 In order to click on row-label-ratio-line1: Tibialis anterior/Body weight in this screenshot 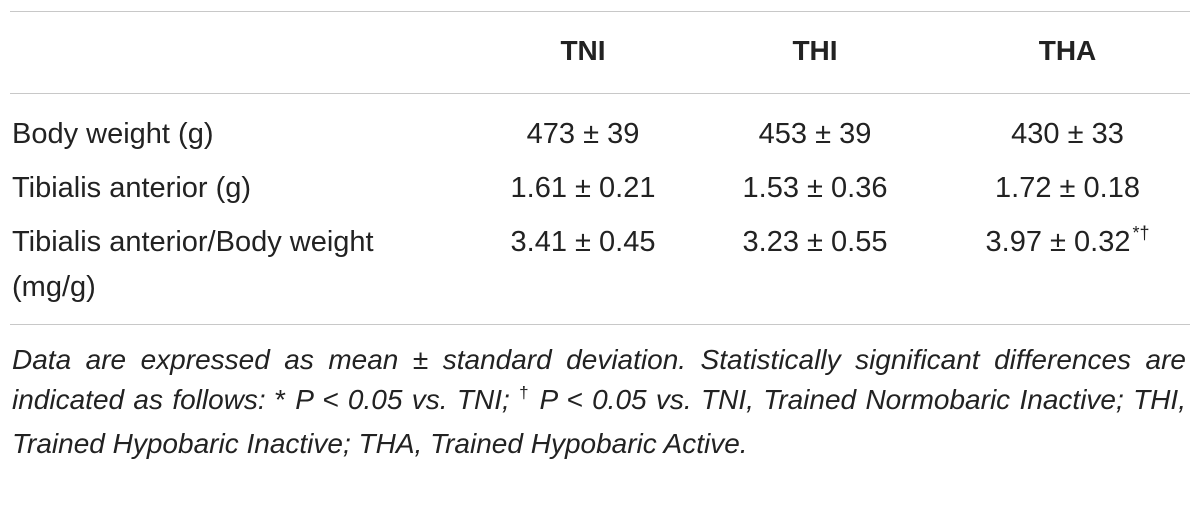, I will do `click(193, 242)`.